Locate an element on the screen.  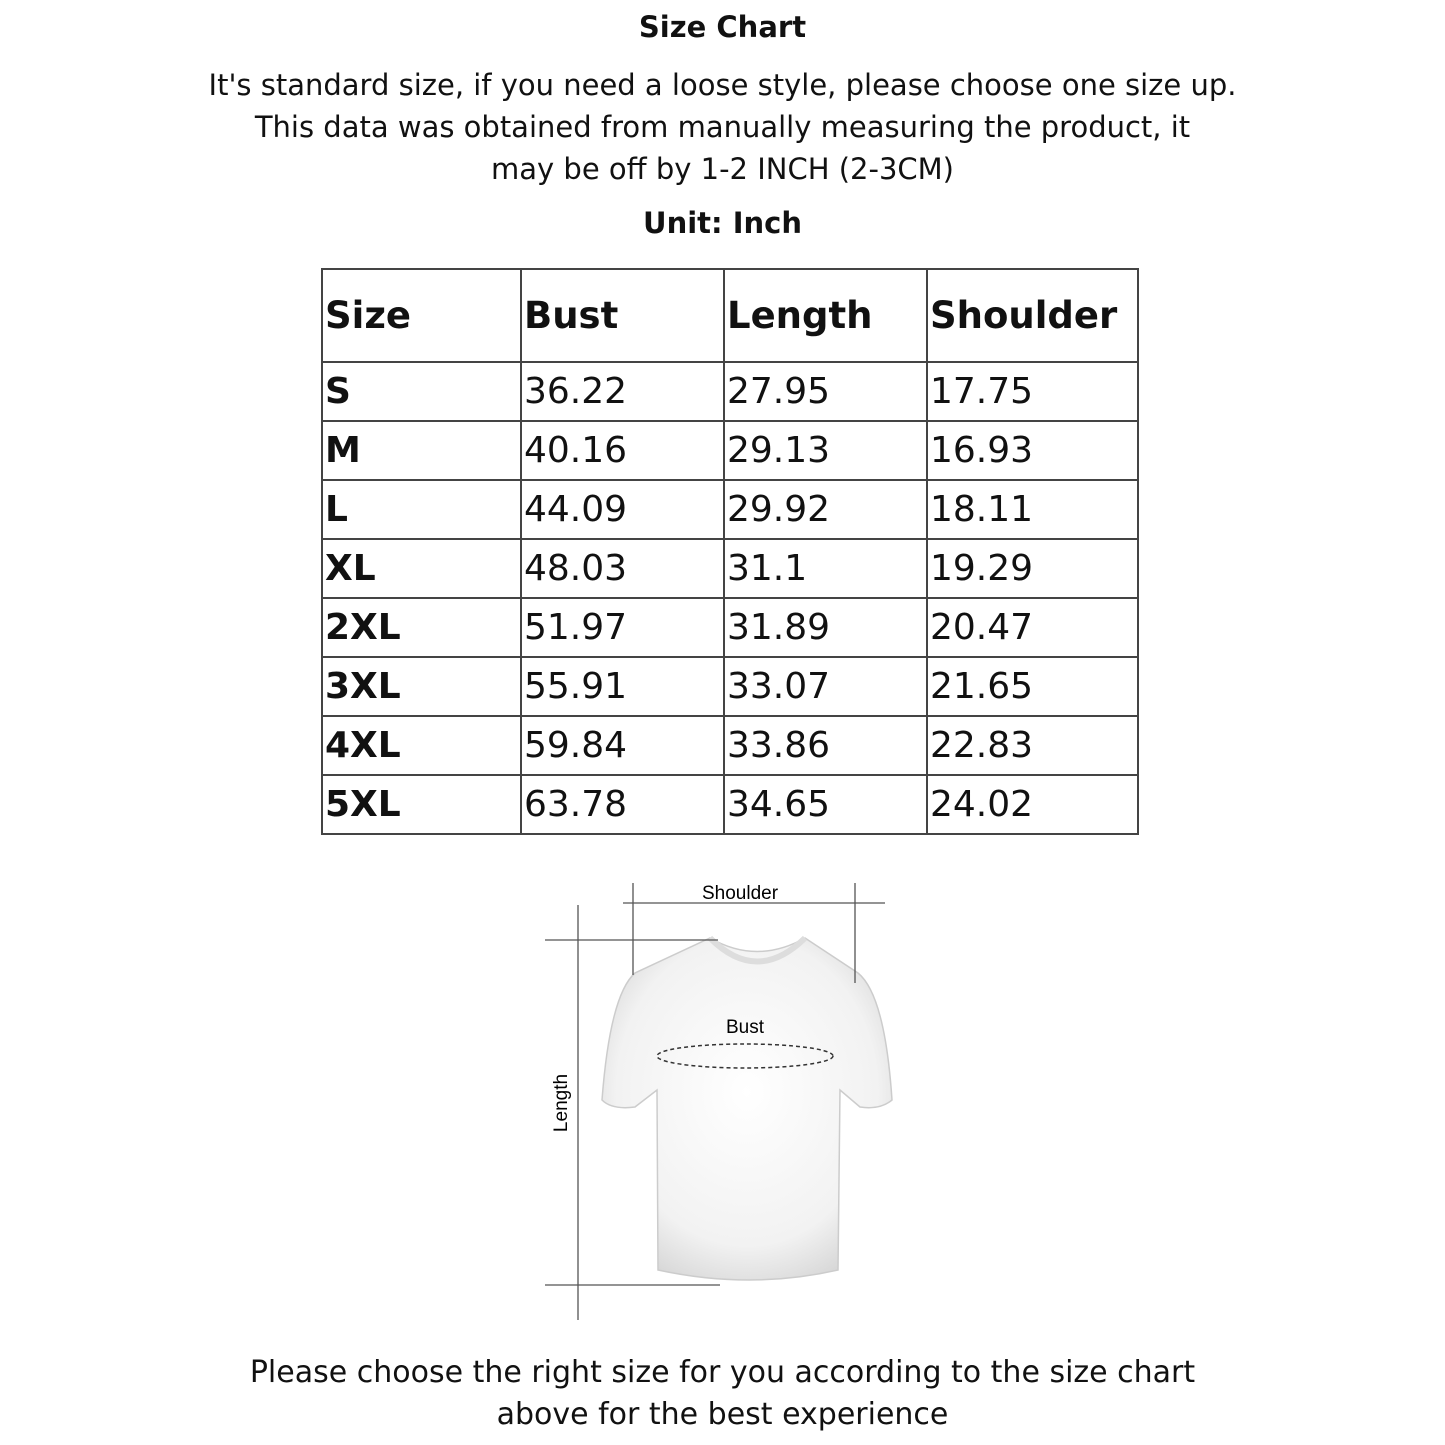
table-header-row: Size Bust Length Shoulder is located at coordinates (730, 315).